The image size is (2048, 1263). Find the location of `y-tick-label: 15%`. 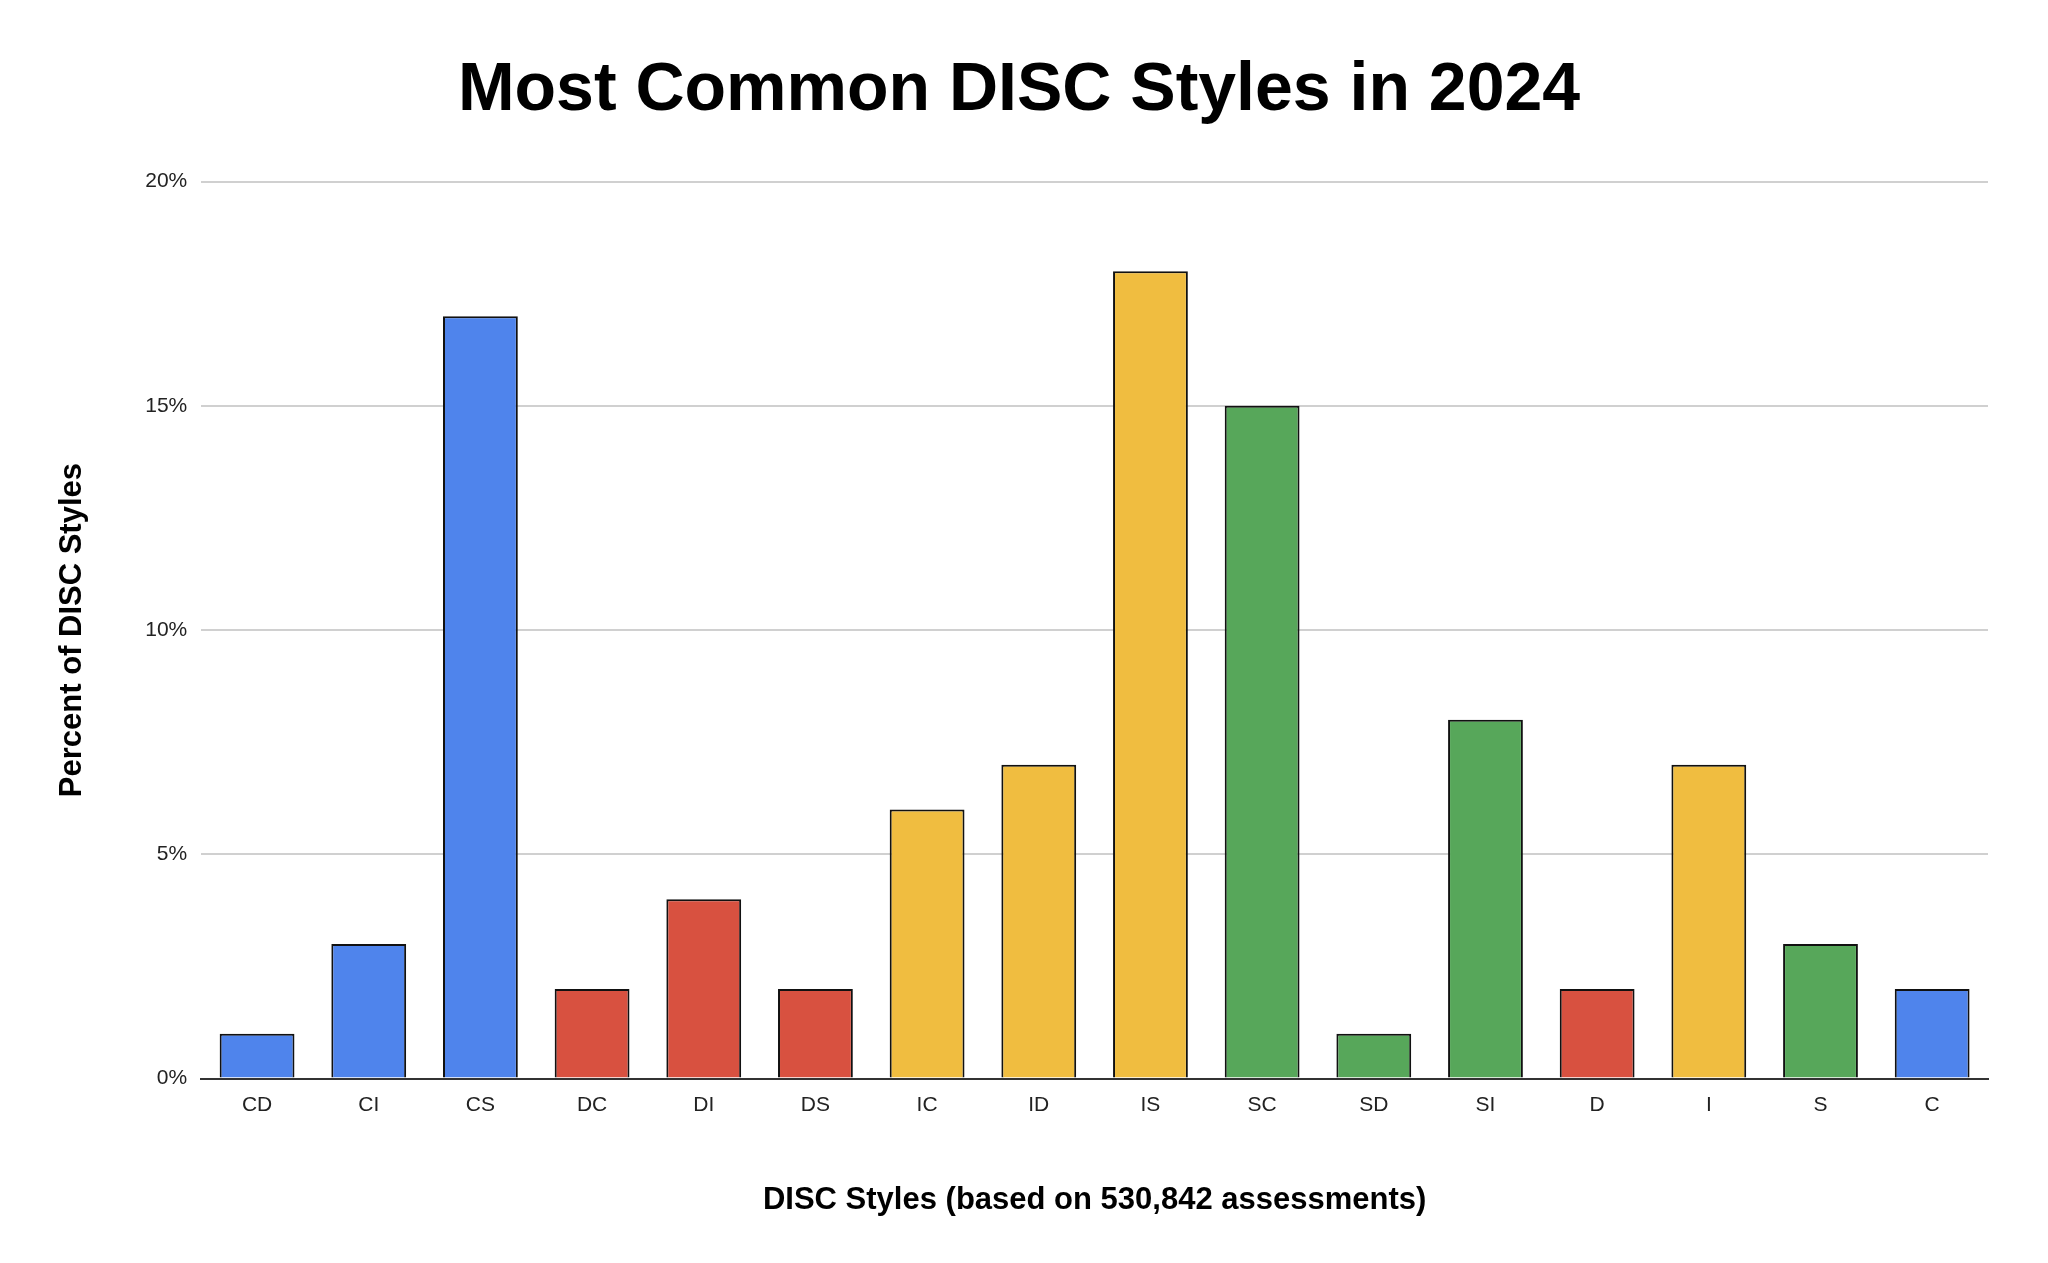

y-tick-label: 15% is located at coordinates (166, 404).